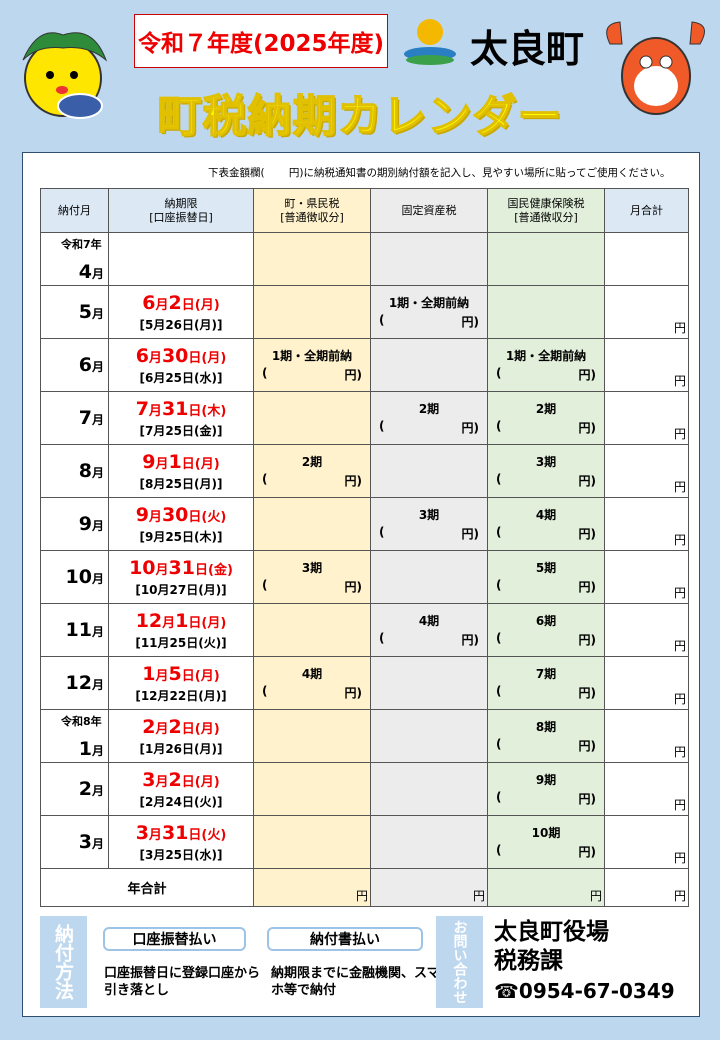 Image resolution: width=720 pixels, height=1040 pixels. Describe the element at coordinates (546, 630) in the screenshot. I see `health-insurance-tax-cell: 6期 (円)` at that location.